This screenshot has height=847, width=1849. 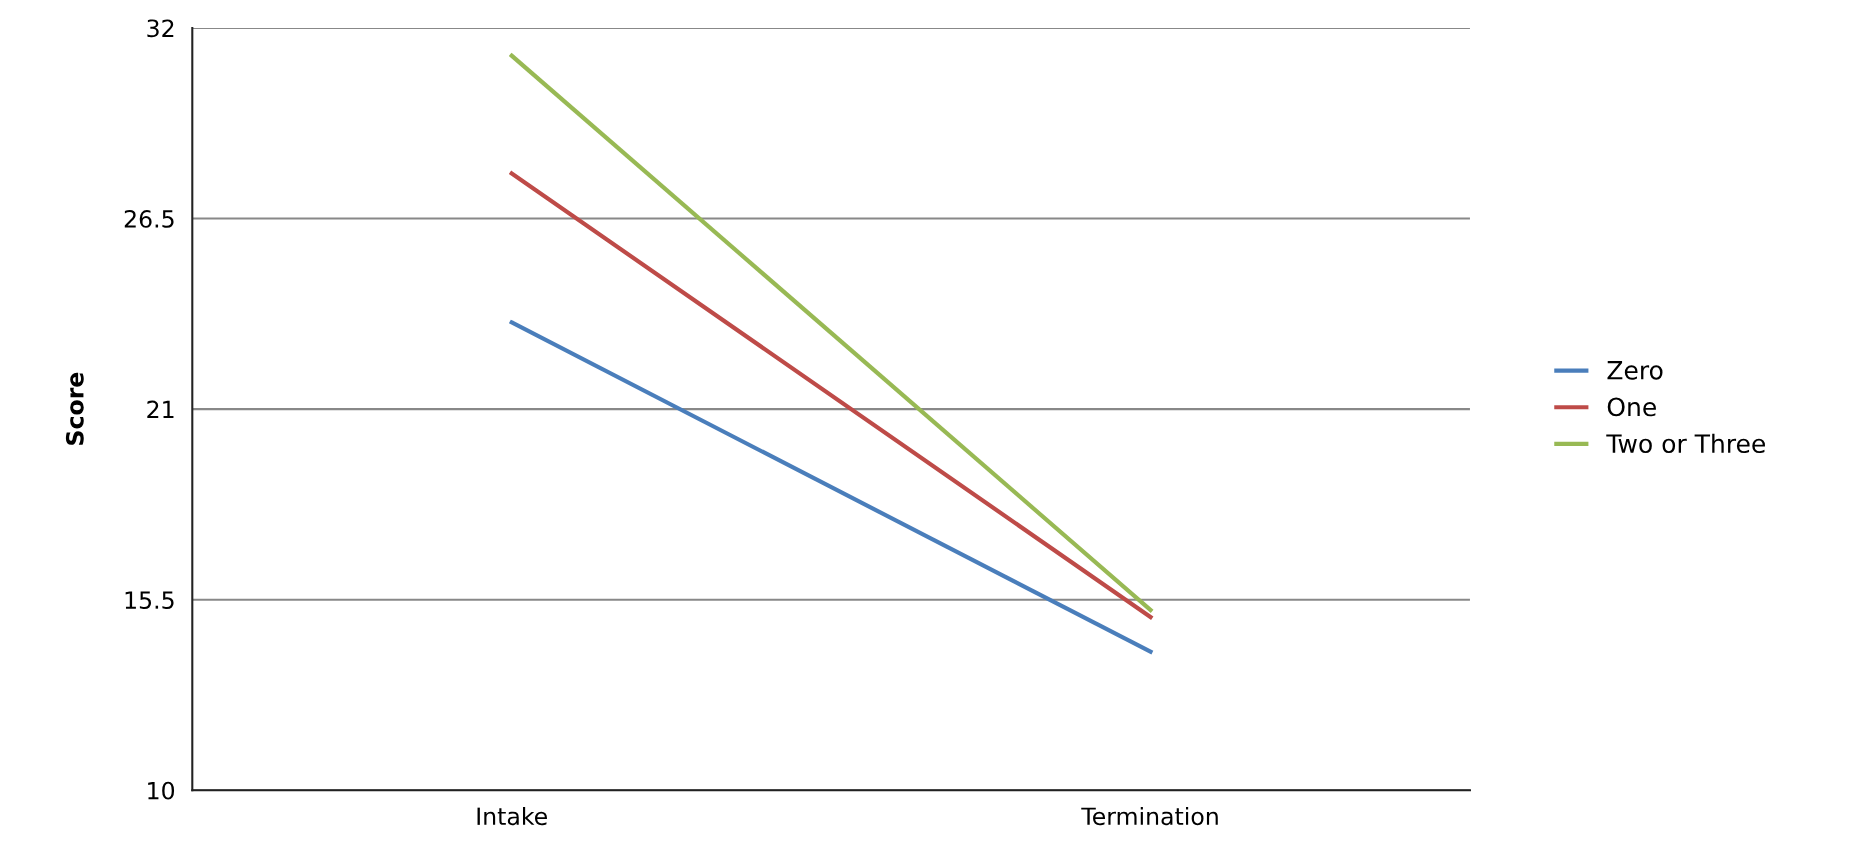 I want to click on legend-label: One, so click(x=1631, y=407).